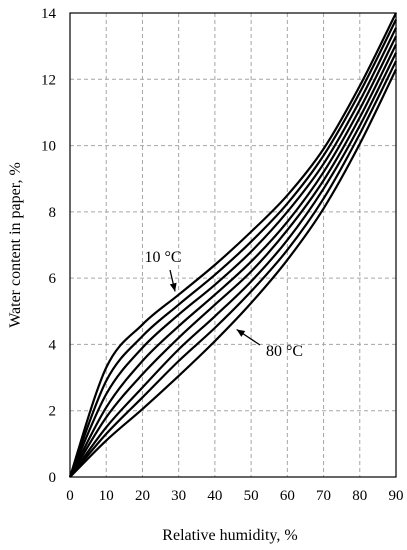 The image size is (407, 550). Describe the element at coordinates (49, 14) in the screenshot. I see `y-tick-label: 14` at that location.